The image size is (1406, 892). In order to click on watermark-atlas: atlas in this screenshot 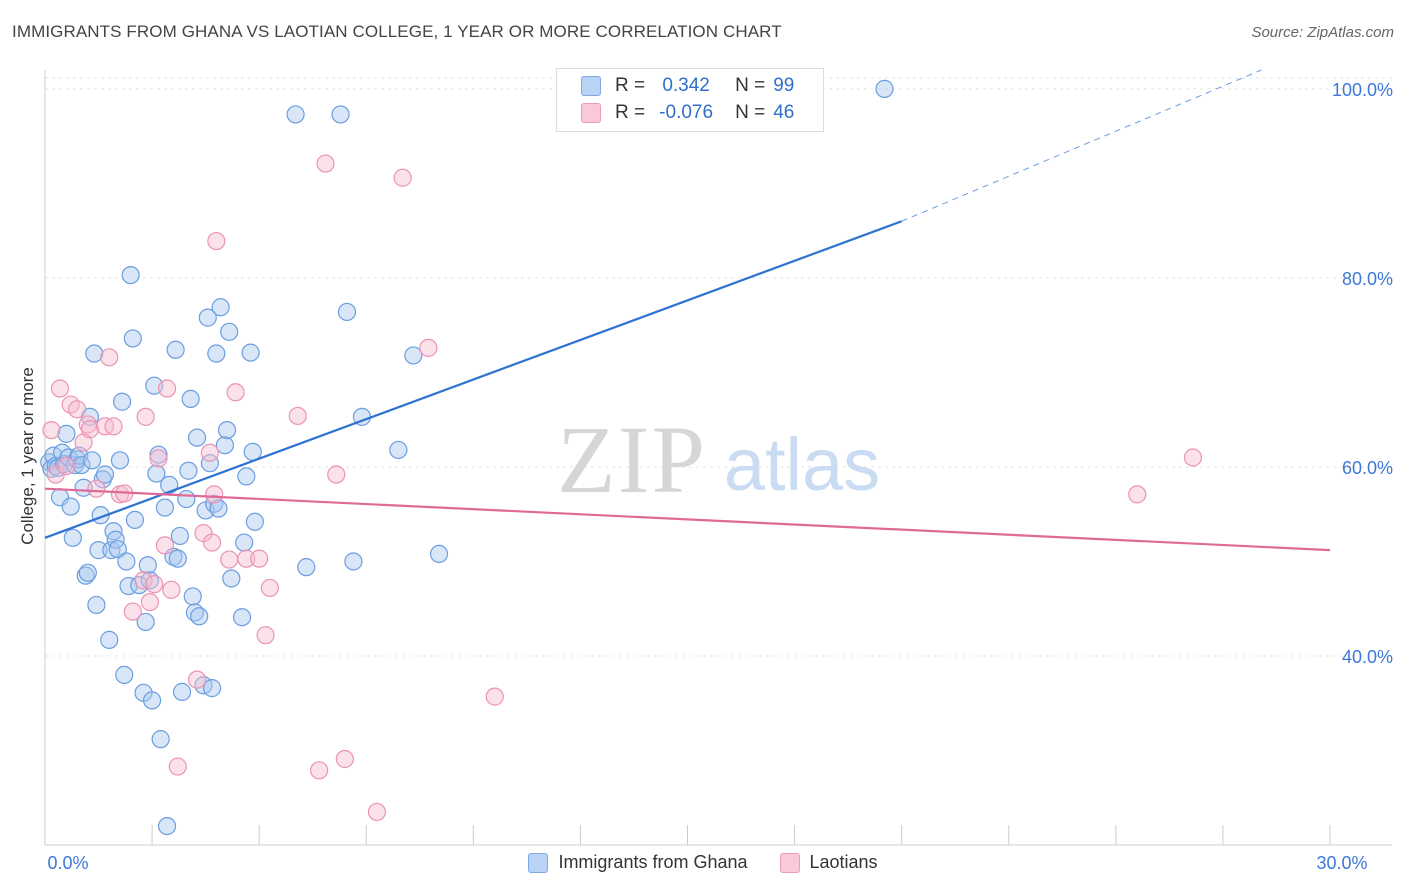, I will do `click(802, 464)`.